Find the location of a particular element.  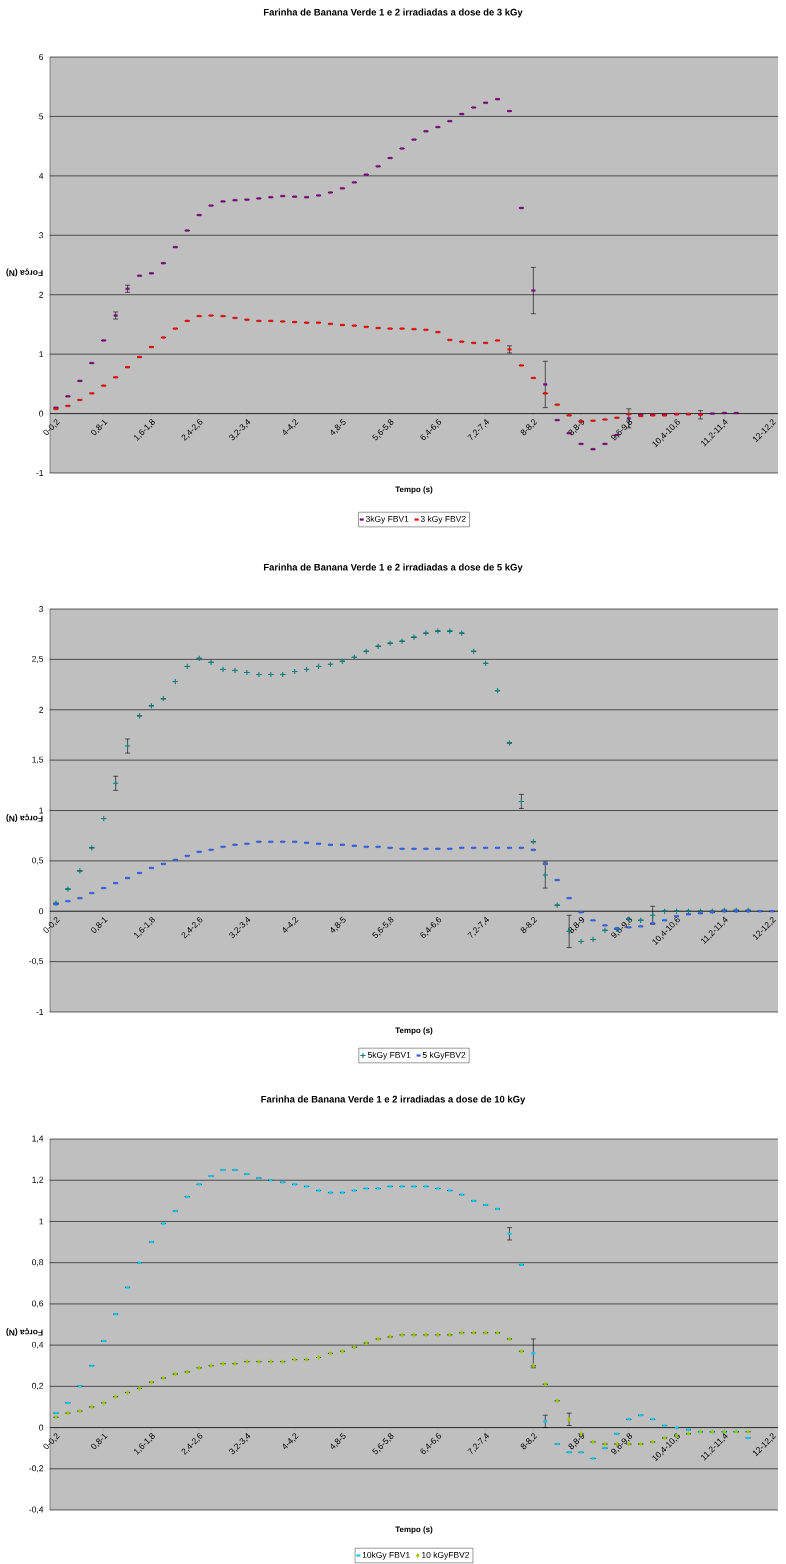

y-tick-label: 1,4 is located at coordinates (38, 1139).